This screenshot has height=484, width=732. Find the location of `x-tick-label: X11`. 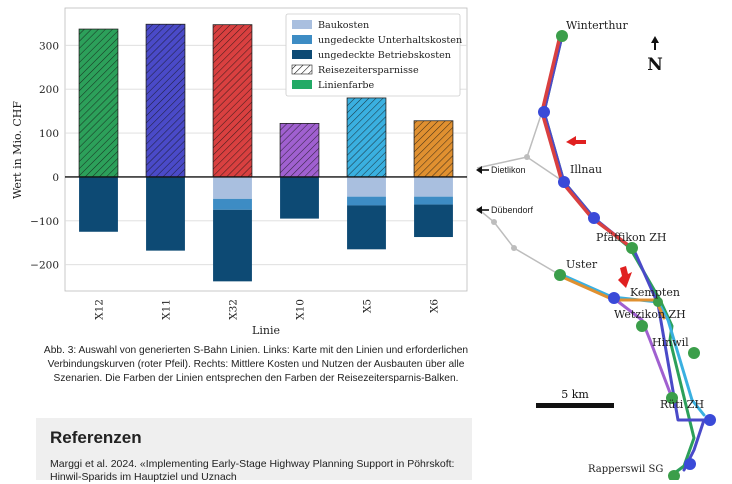

x-tick-label: X11 is located at coordinates (167, 309).